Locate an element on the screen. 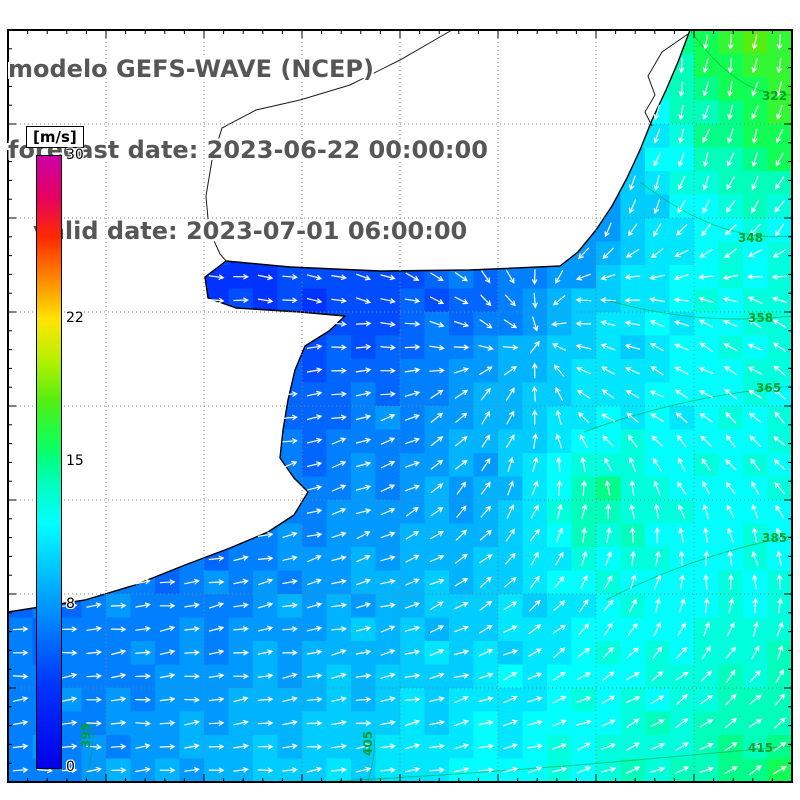 This screenshot has width=800, height=800. contour-line is located at coordinates (699, 568).